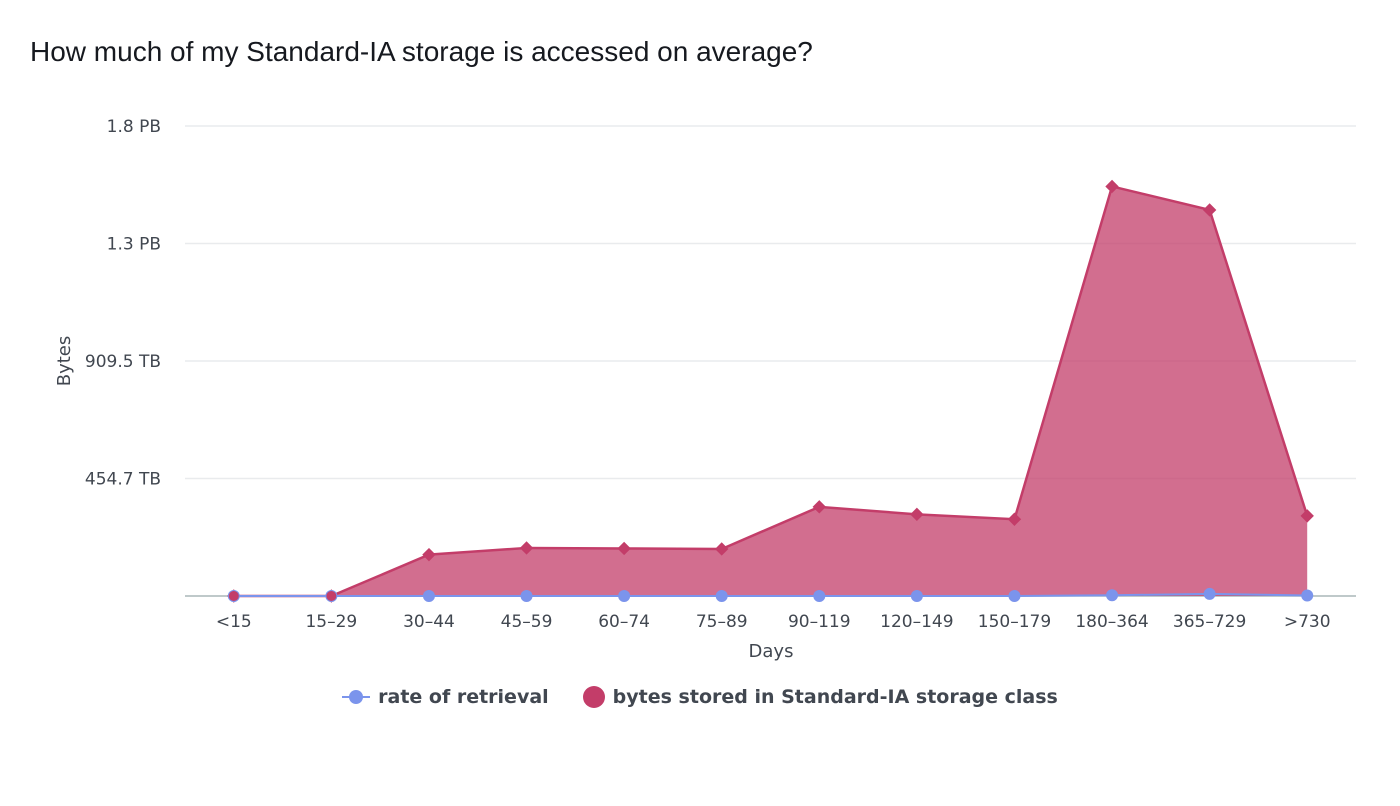 This screenshot has width=1400, height=806. I want to click on legend-item-rate-of-retrieval: rate of retrieval, so click(445, 697).